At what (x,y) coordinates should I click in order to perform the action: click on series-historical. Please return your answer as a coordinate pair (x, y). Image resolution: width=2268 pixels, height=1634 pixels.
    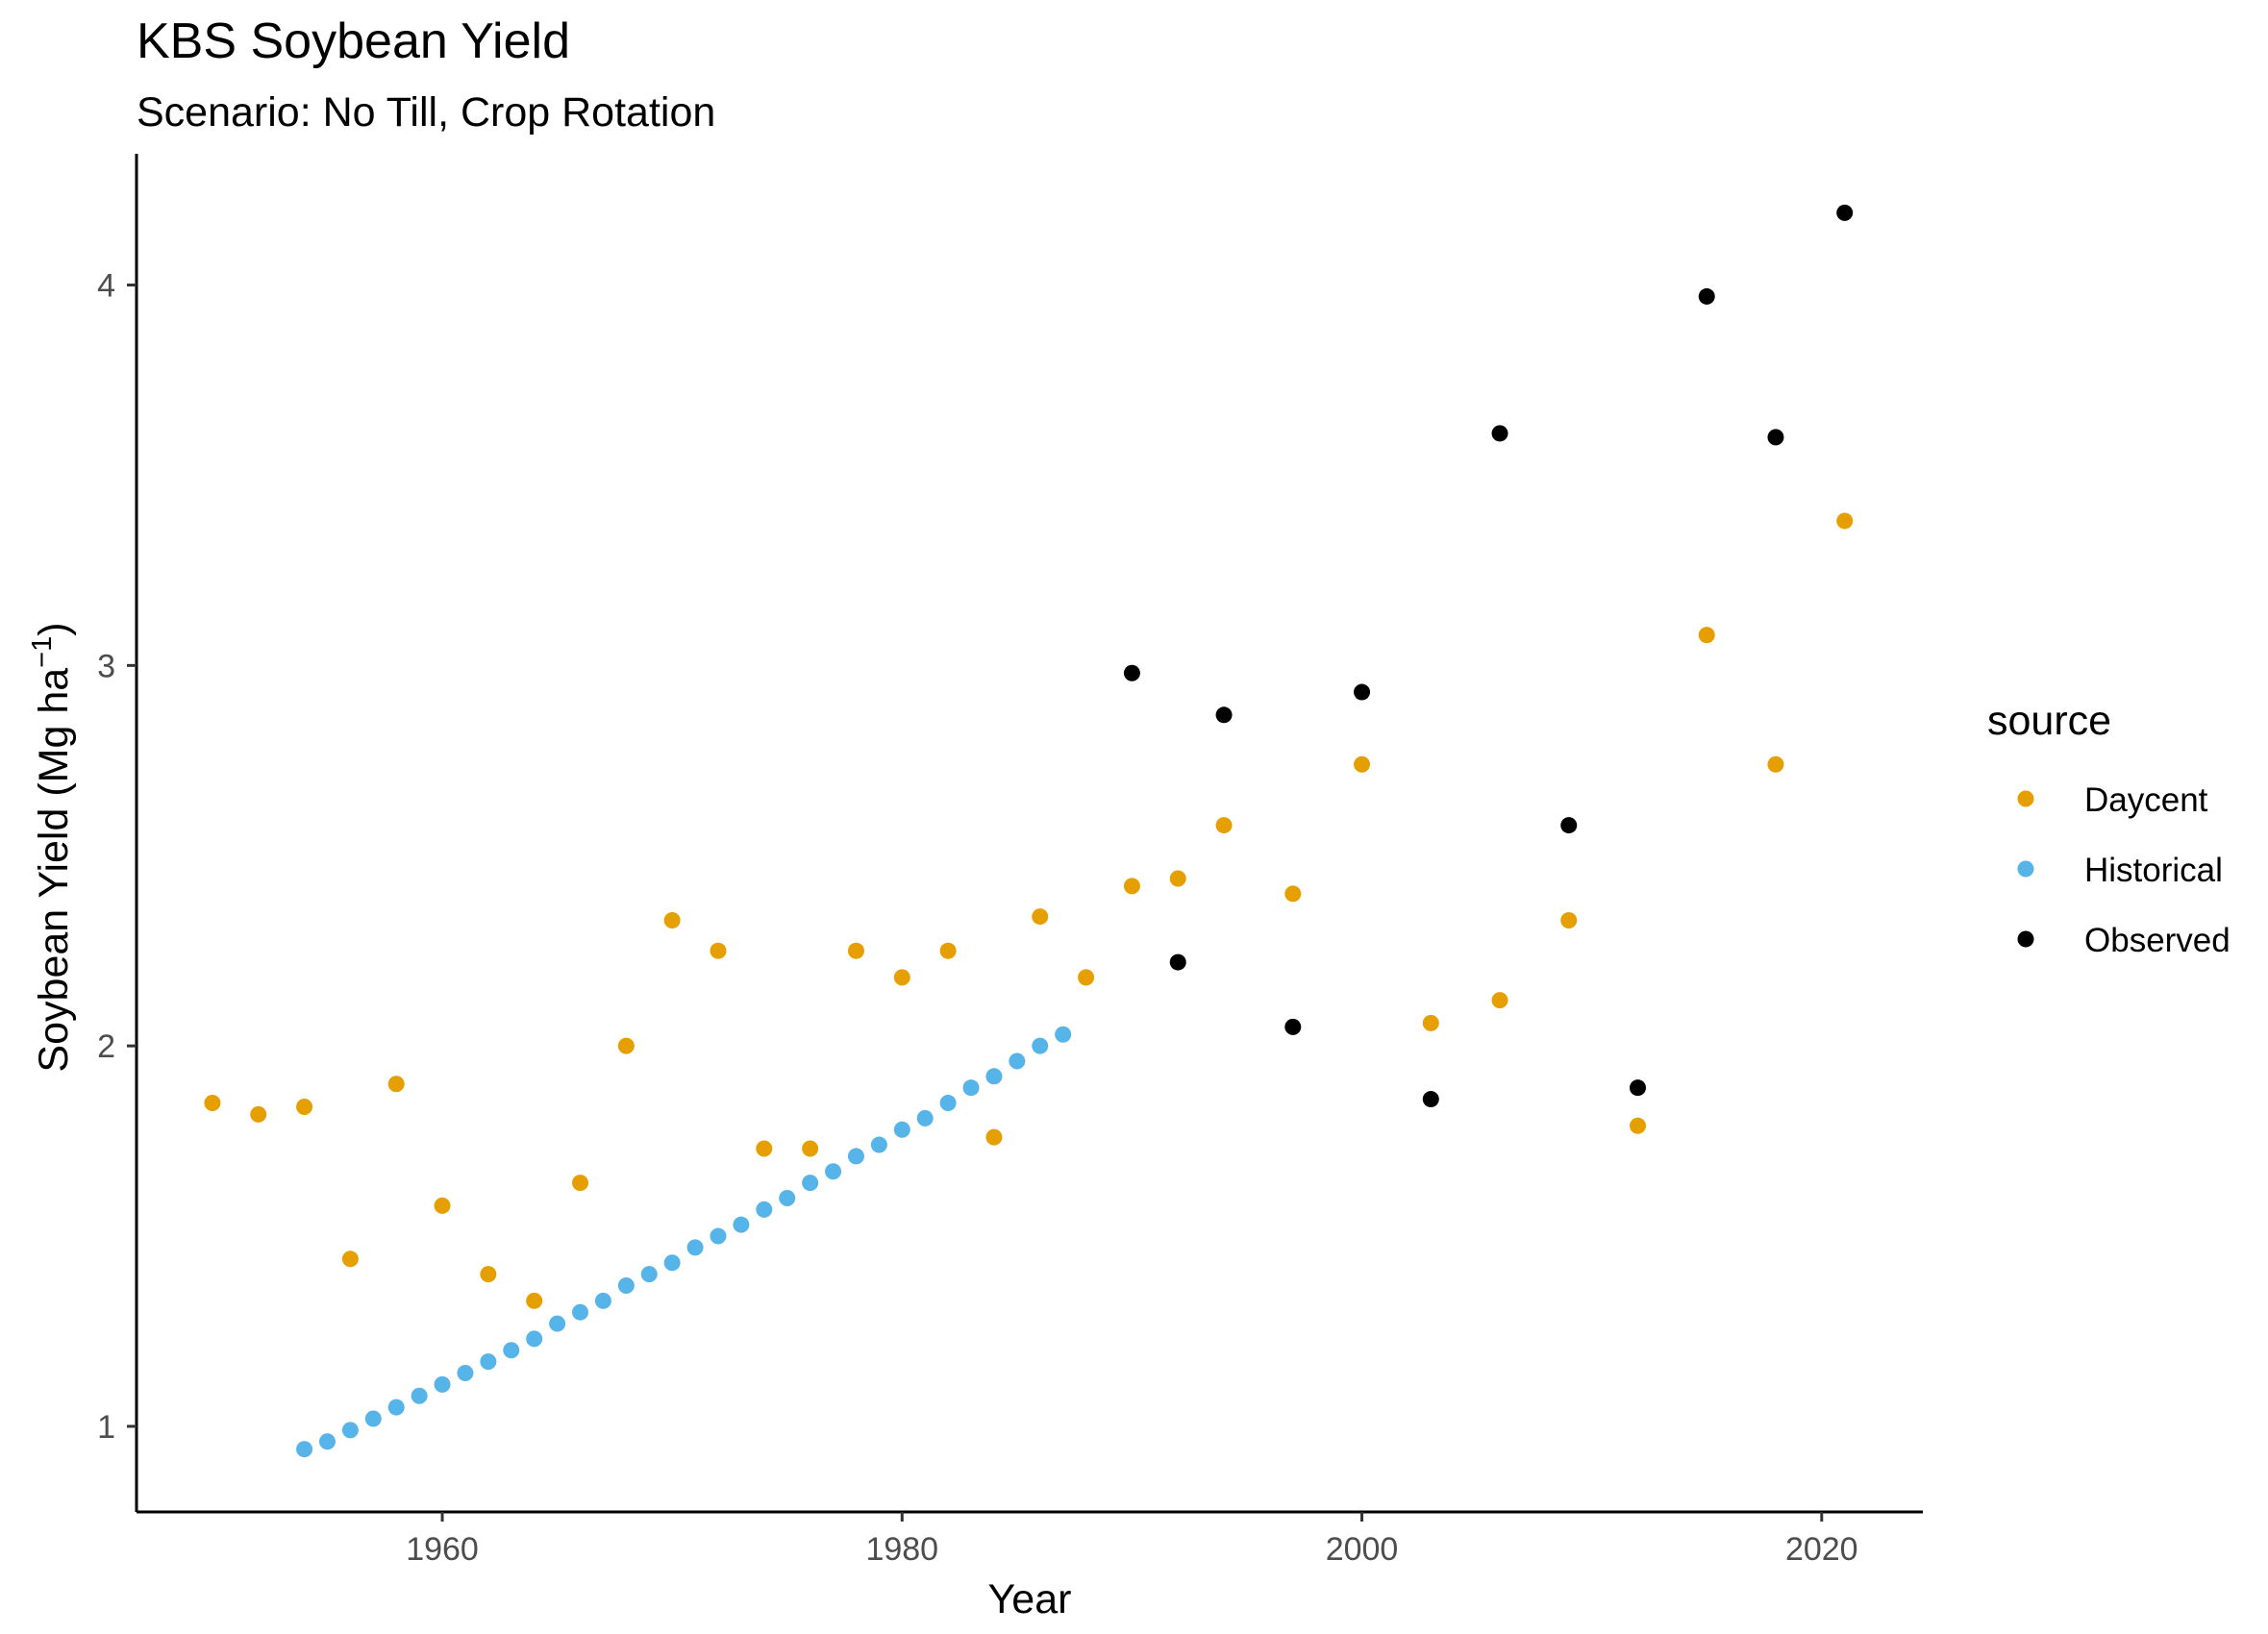
    Looking at the image, I should click on (684, 1242).